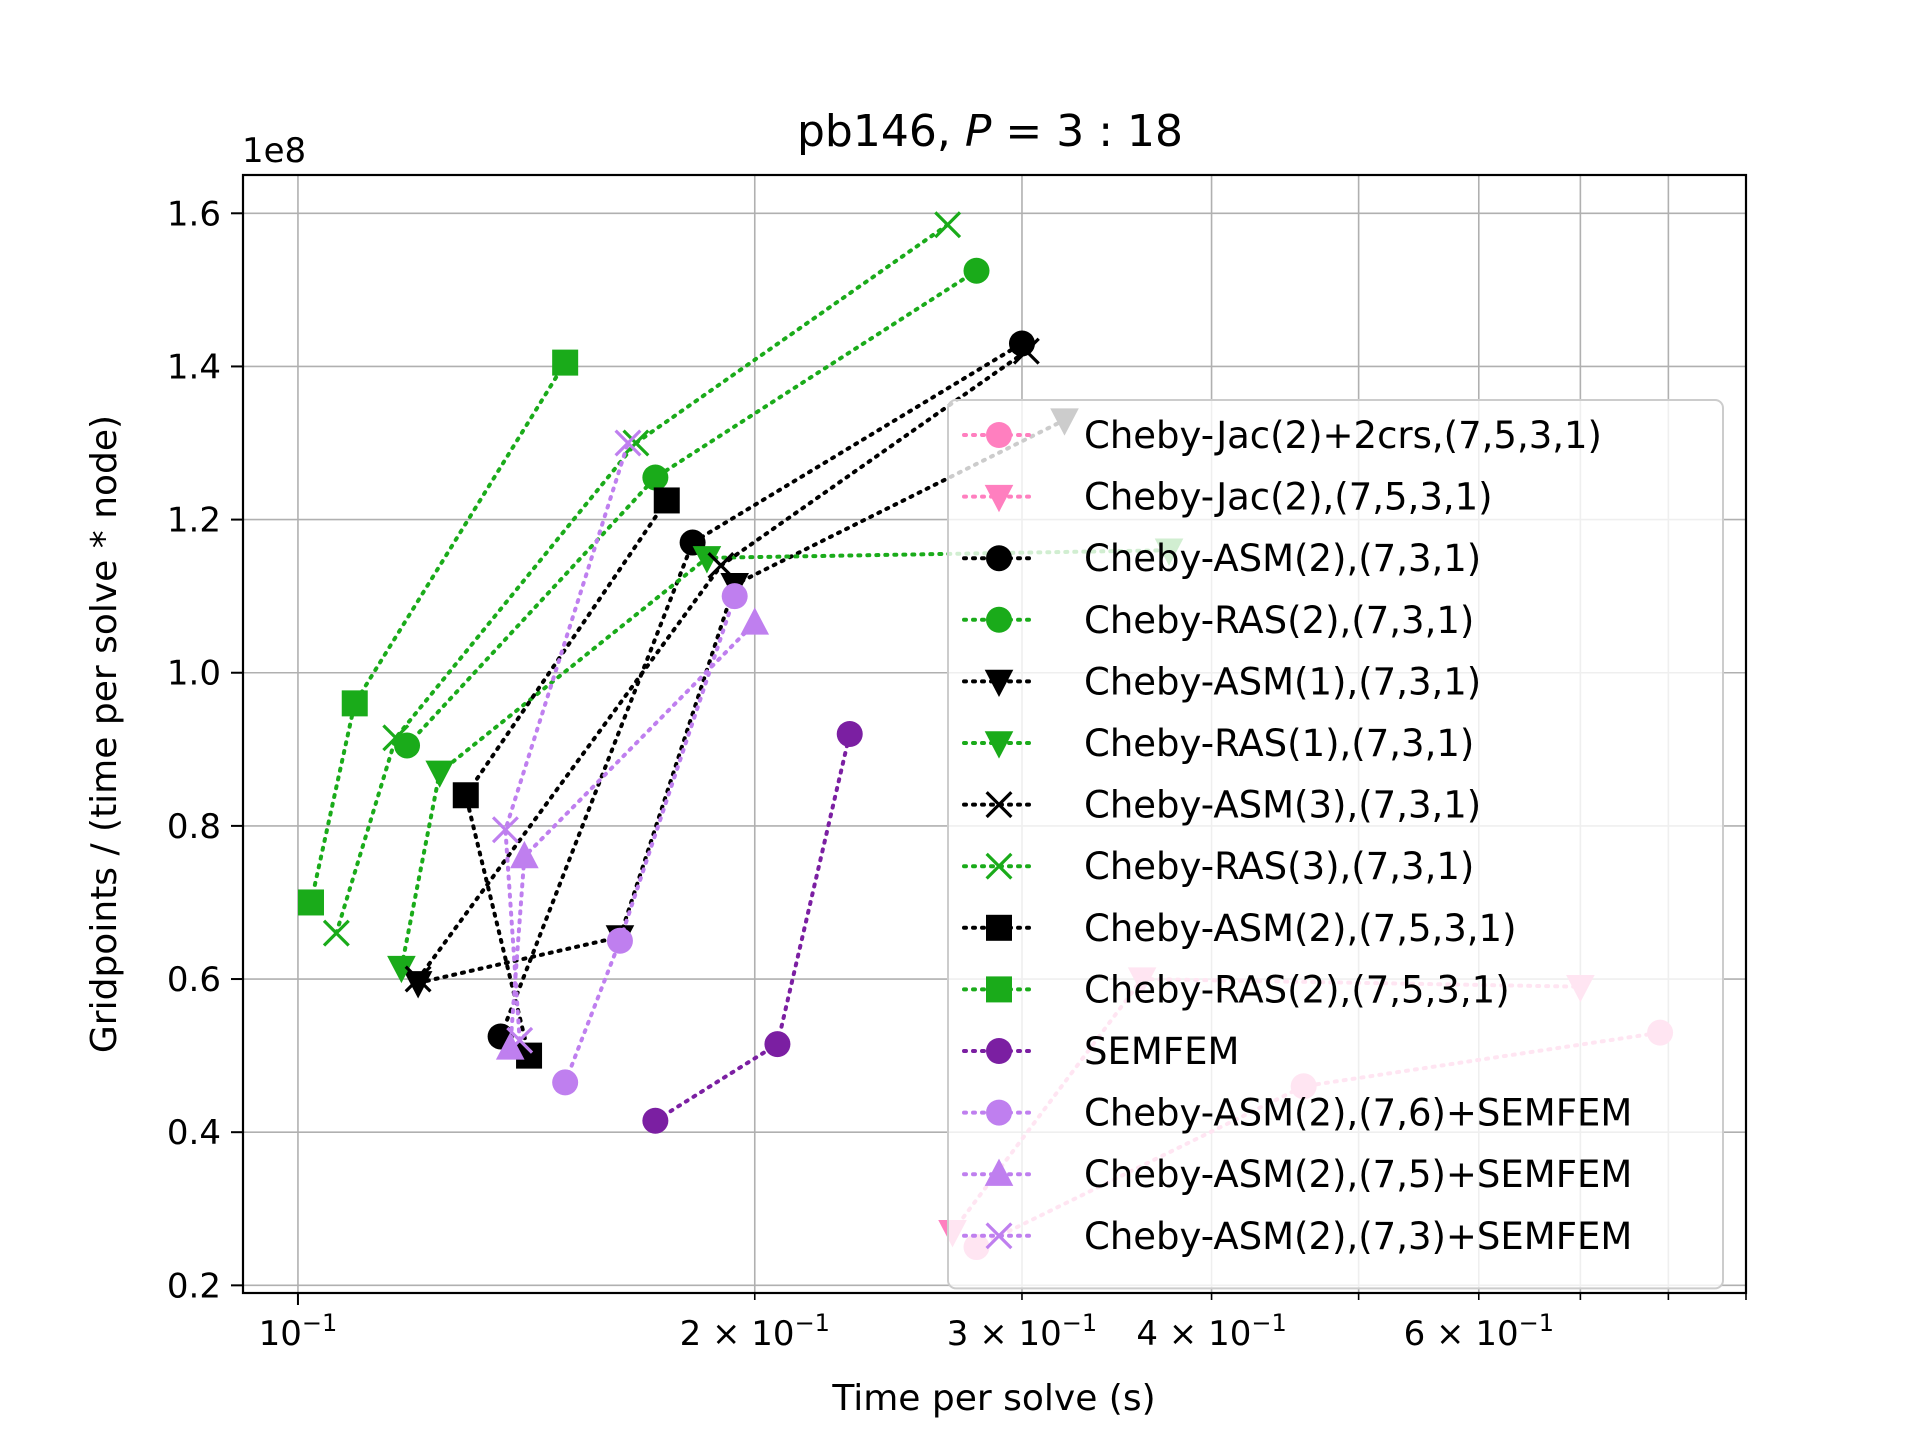  What do you see at coordinates (1211, 1331) in the screenshot?
I see `x-tick-label: 4 × 10⁻¹` at bounding box center [1211, 1331].